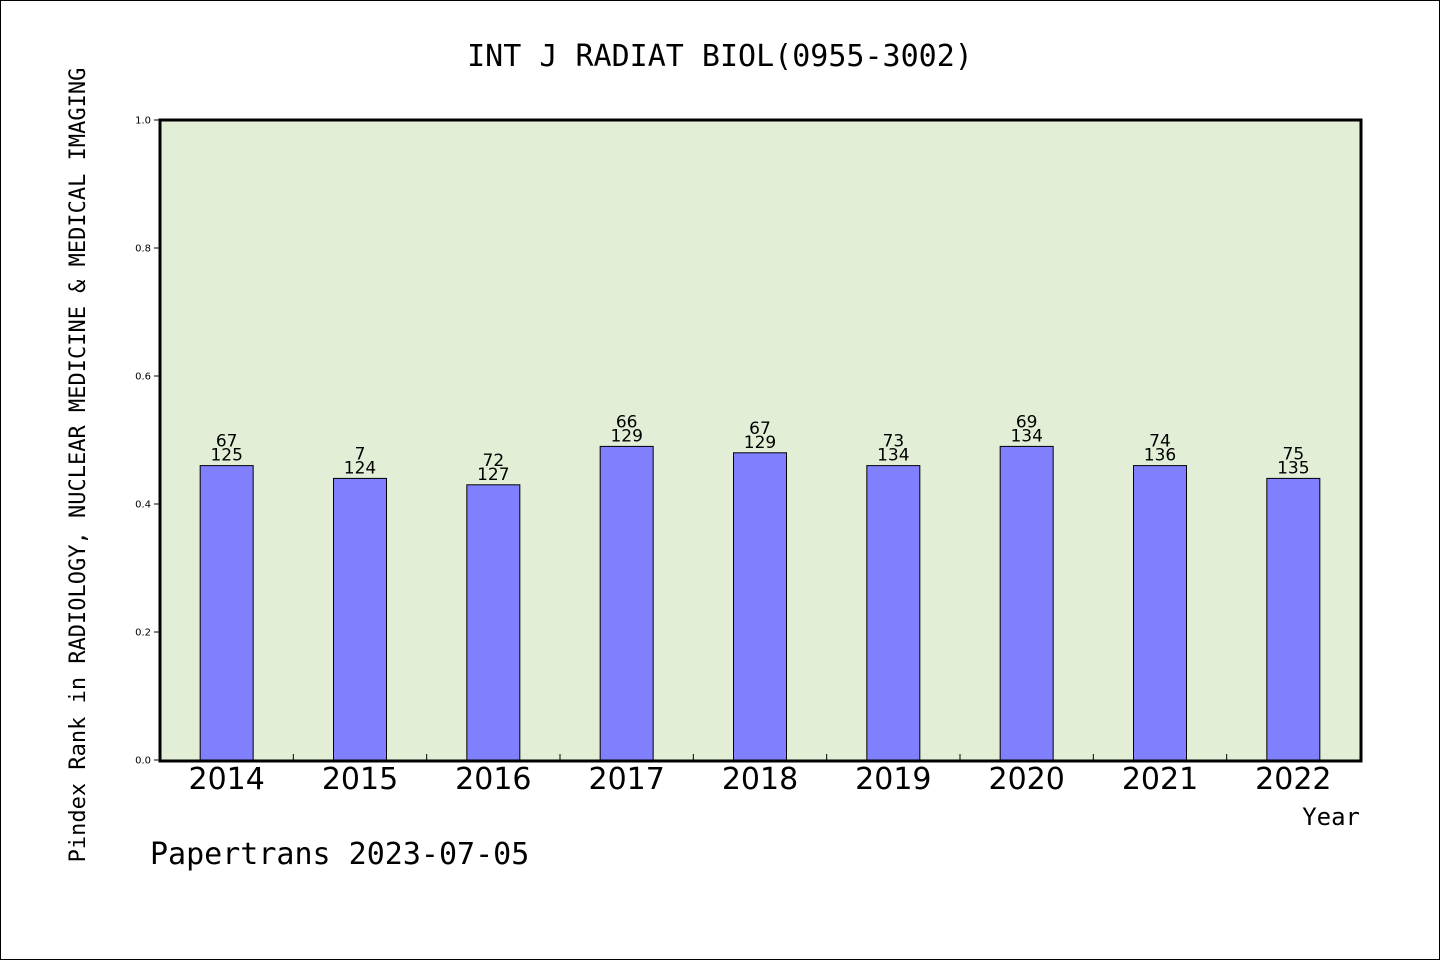 The width and height of the screenshot is (1440, 960). Describe the element at coordinates (147, 441) in the screenshot. I see `y-axis: 0.0 0.2 0.4 0.6 0.8 1.0` at that location.